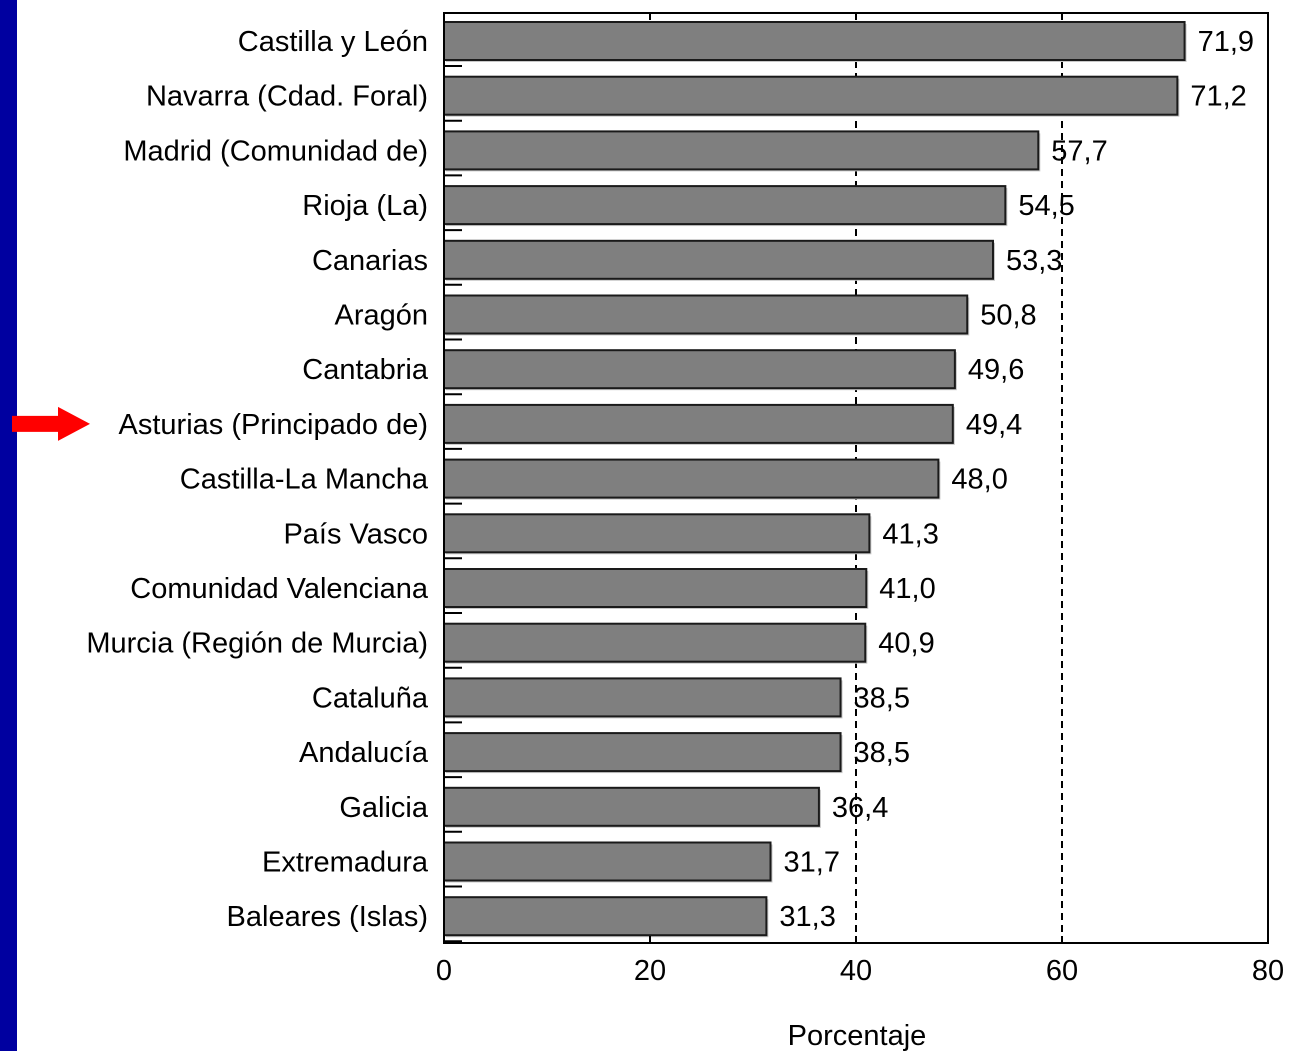 The width and height of the screenshot is (1289, 1051). Describe the element at coordinates (1079, 151) in the screenshot. I see `value-label: 57,7` at that location.